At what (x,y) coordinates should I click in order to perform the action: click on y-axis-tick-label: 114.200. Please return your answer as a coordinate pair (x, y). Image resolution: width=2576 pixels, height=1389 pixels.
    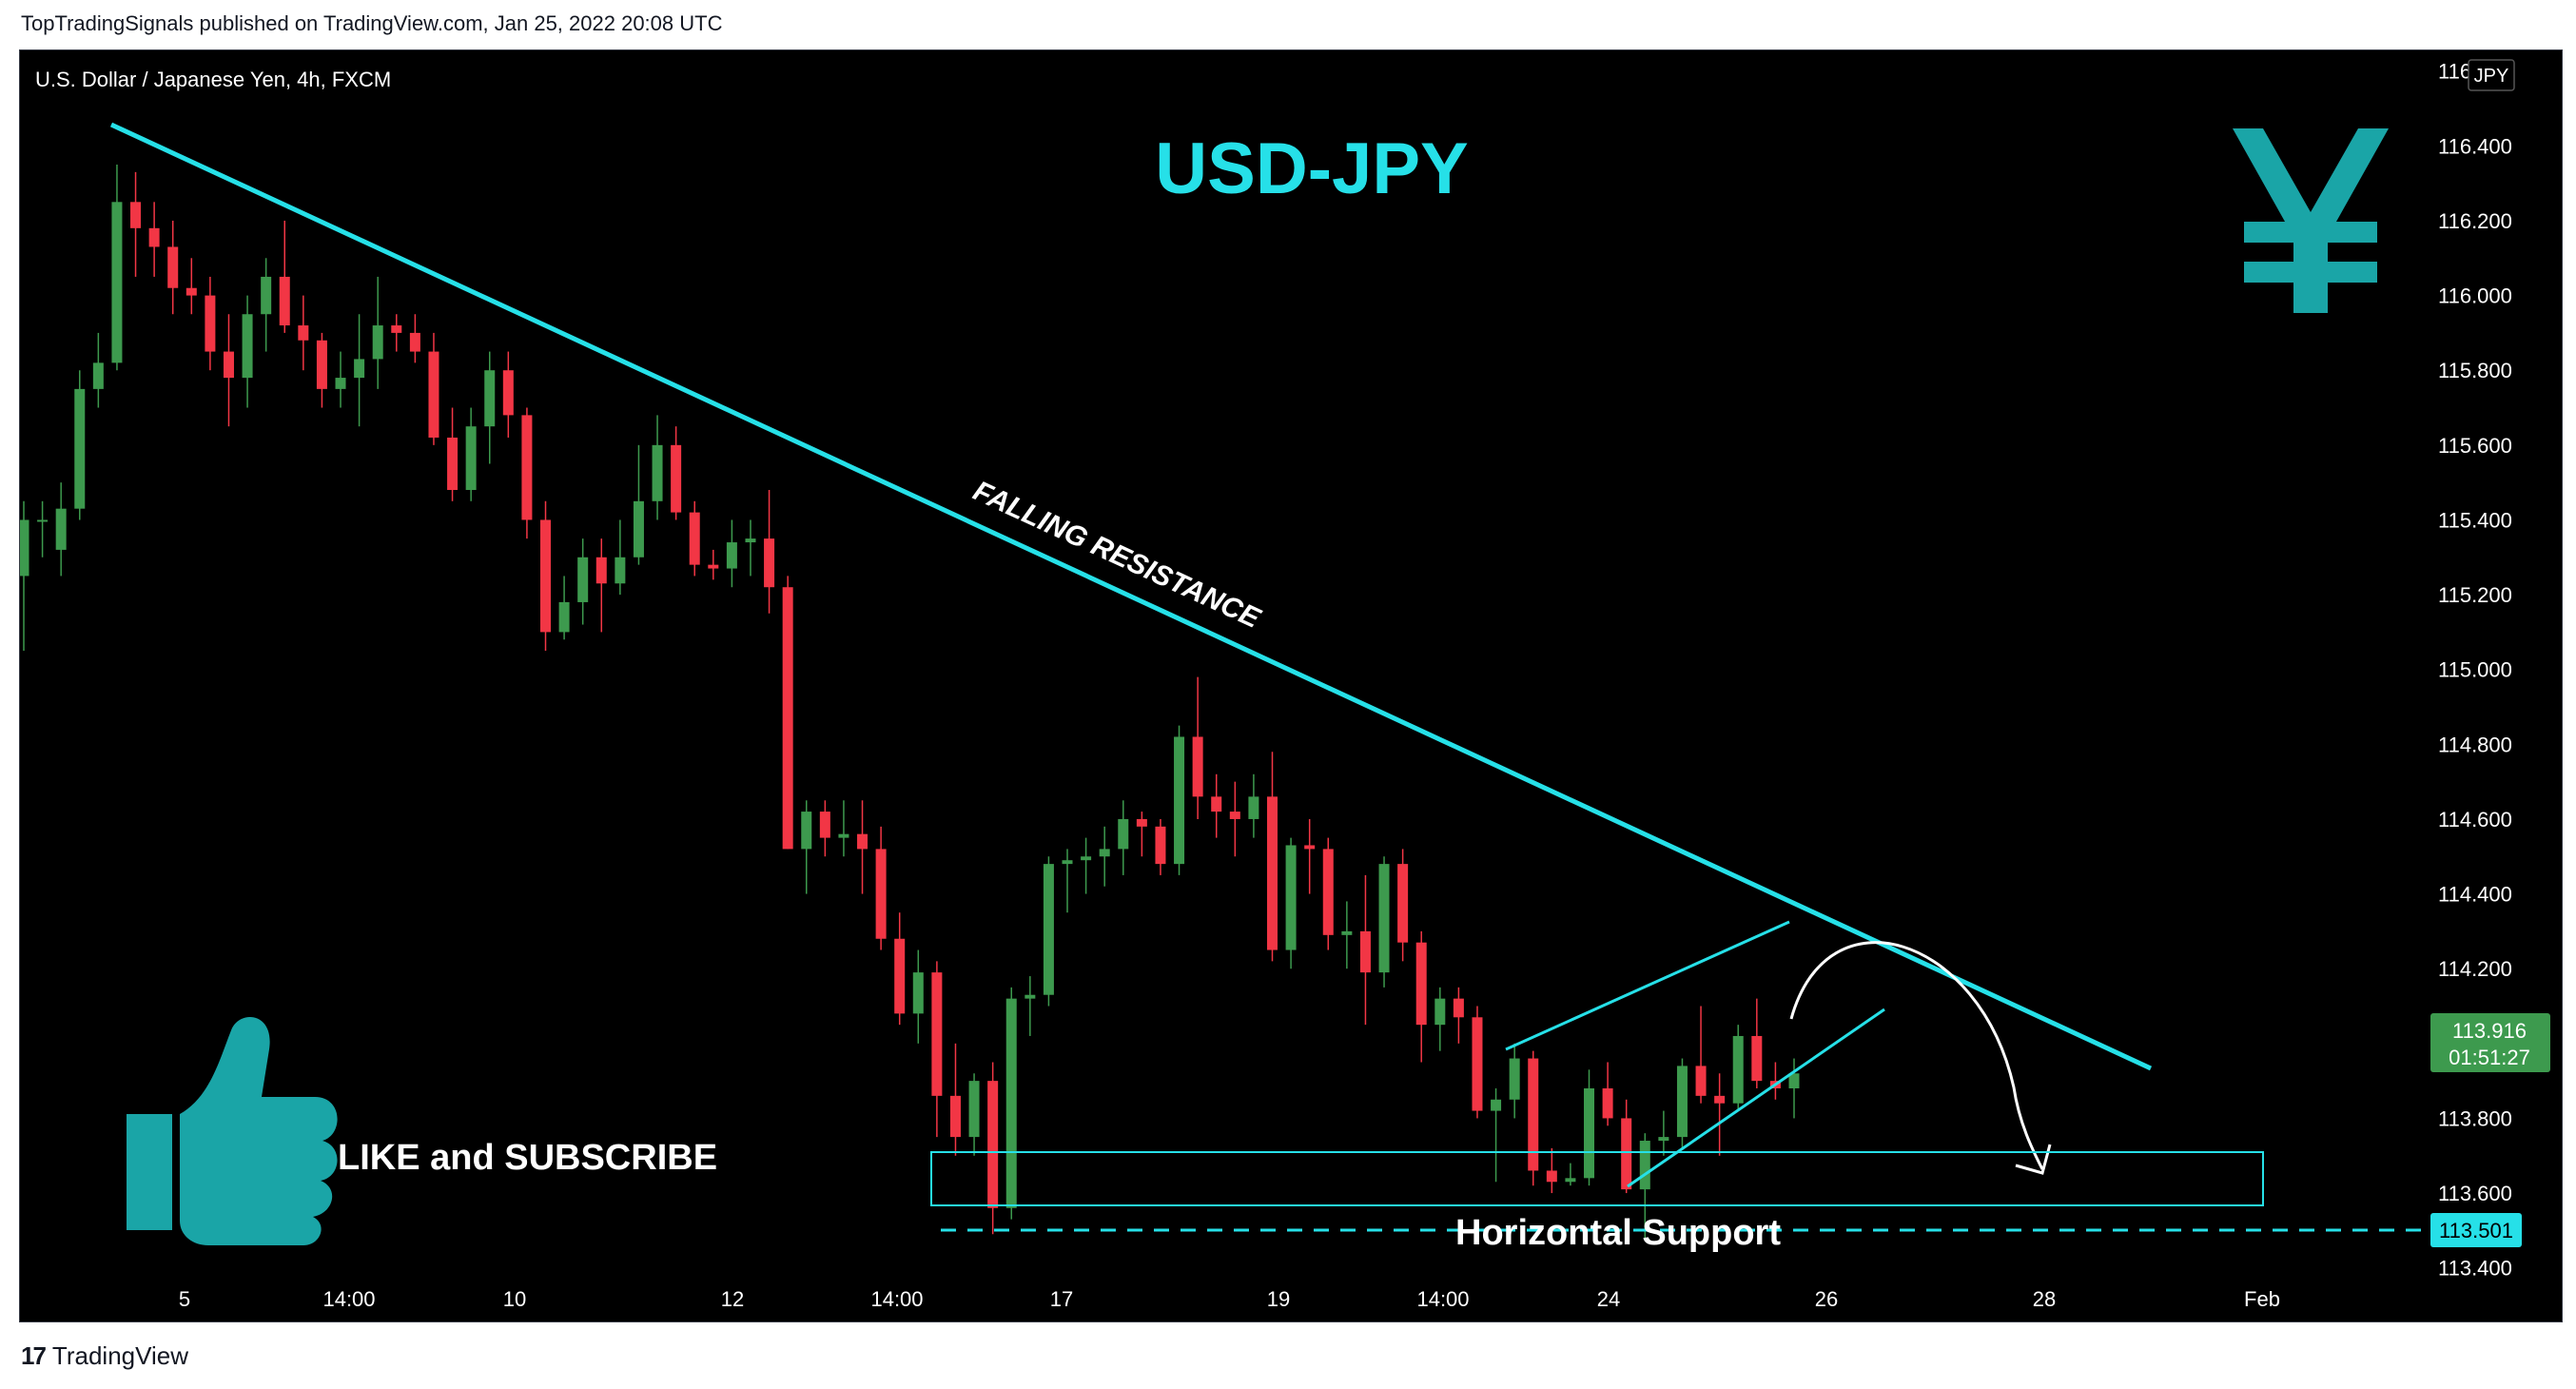
    Looking at the image, I should click on (2475, 969).